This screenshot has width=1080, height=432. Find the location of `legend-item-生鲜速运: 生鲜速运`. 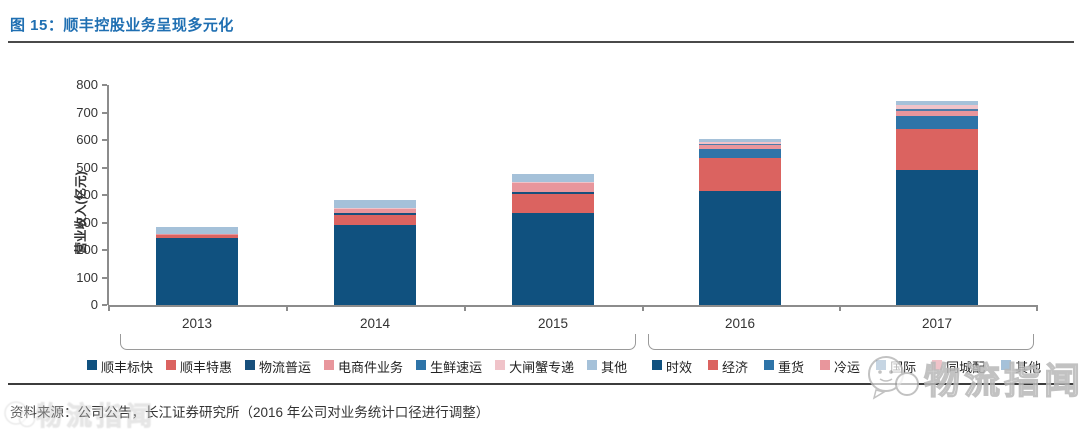

legend-item-生鲜速运: 生鲜速运 is located at coordinates (449, 366).